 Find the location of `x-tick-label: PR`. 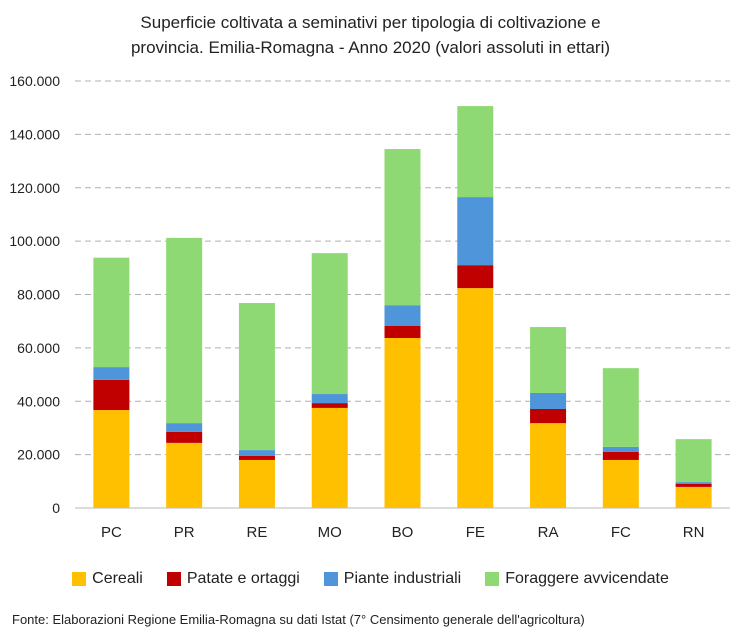

x-tick-label: PR is located at coordinates (184, 532).